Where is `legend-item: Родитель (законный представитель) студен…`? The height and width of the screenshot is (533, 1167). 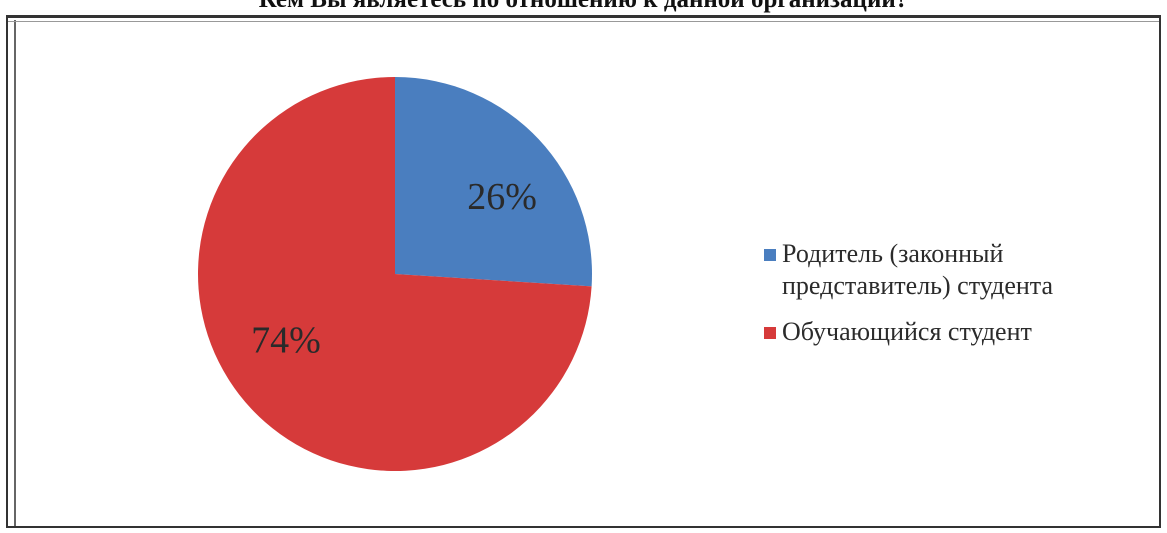 legend-item: Родитель (законный представитель) студен… is located at coordinates (943, 270).